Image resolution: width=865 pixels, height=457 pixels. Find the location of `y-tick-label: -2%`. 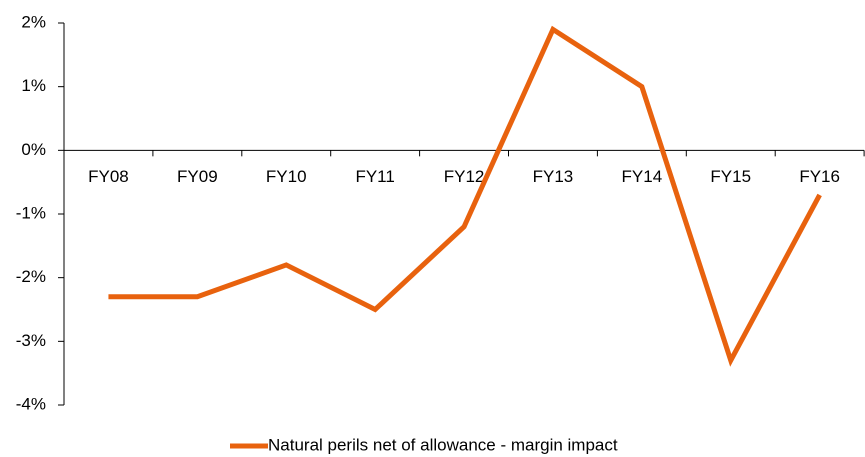

y-tick-label: -2% is located at coordinates (31, 276).